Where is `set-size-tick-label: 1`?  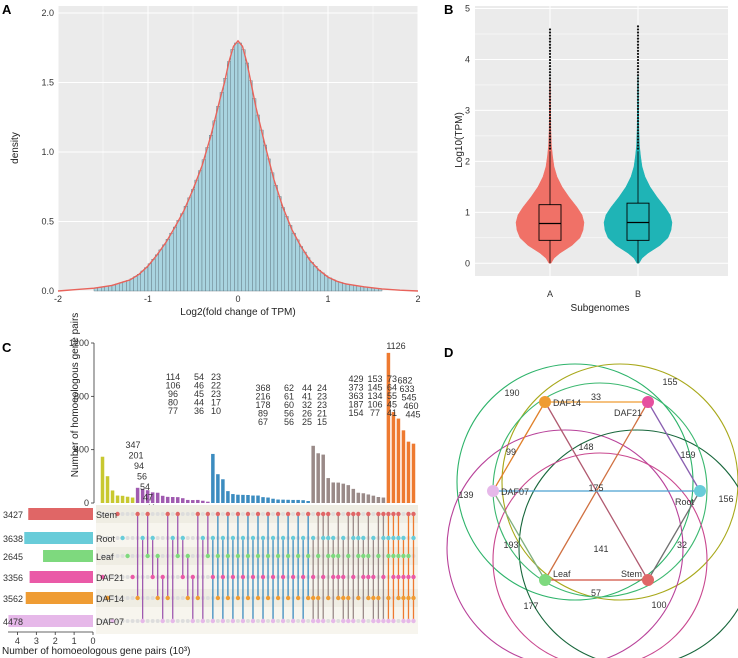 set-size-tick-label: 1 is located at coordinates (74, 641).